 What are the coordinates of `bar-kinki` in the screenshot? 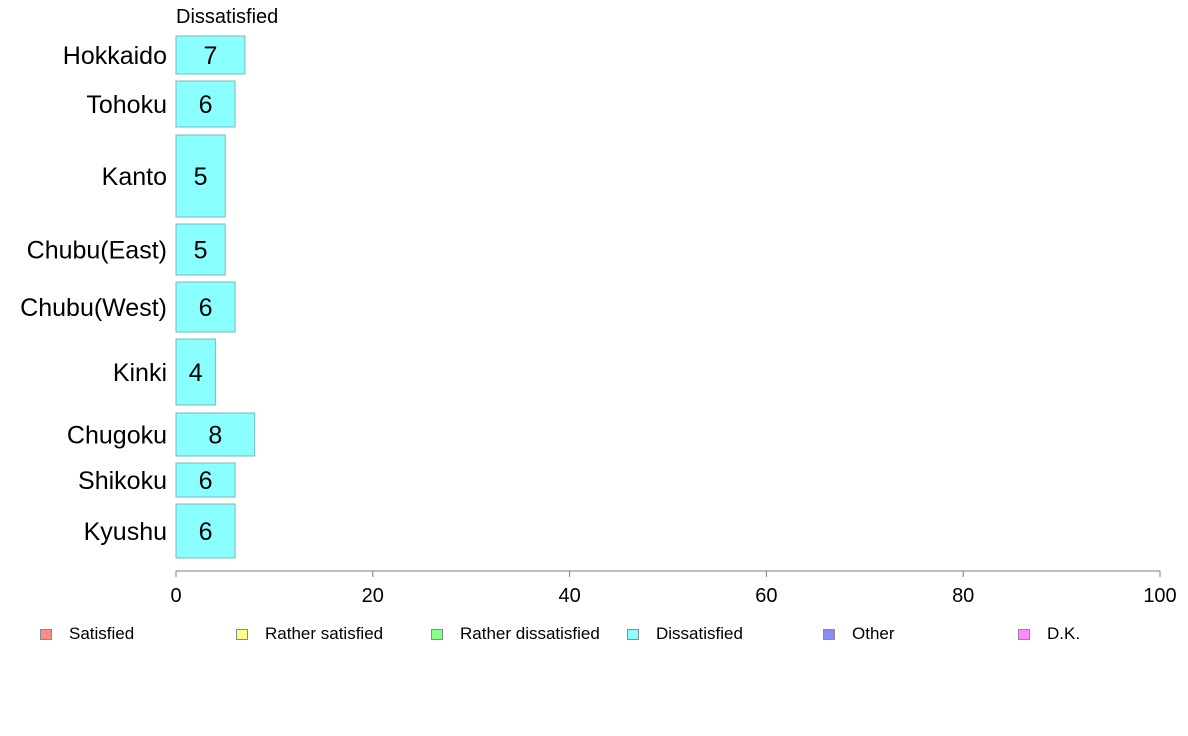 It's located at (195, 372).